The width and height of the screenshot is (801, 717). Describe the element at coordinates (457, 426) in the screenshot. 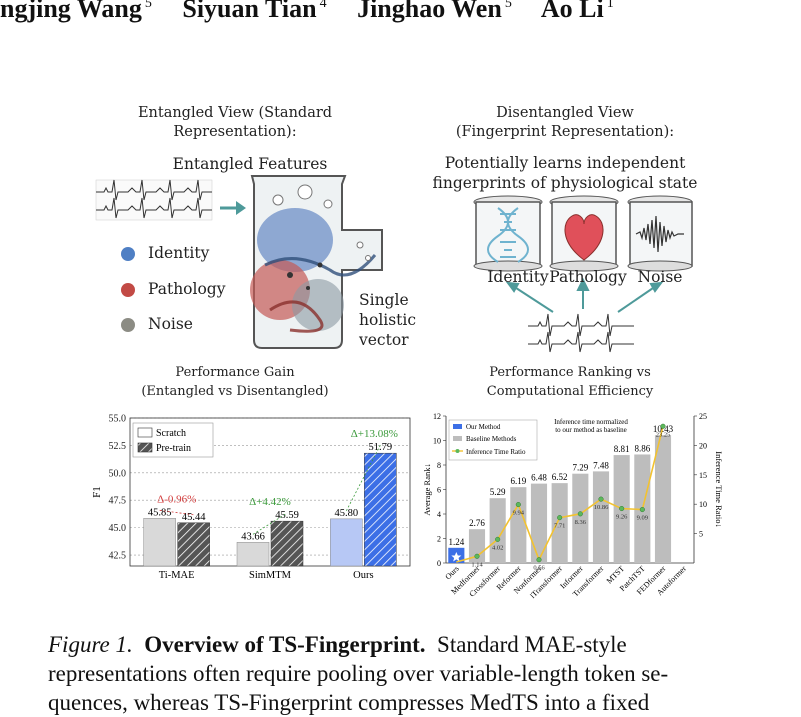

I see `chart2-legend-ours-swatch` at that location.